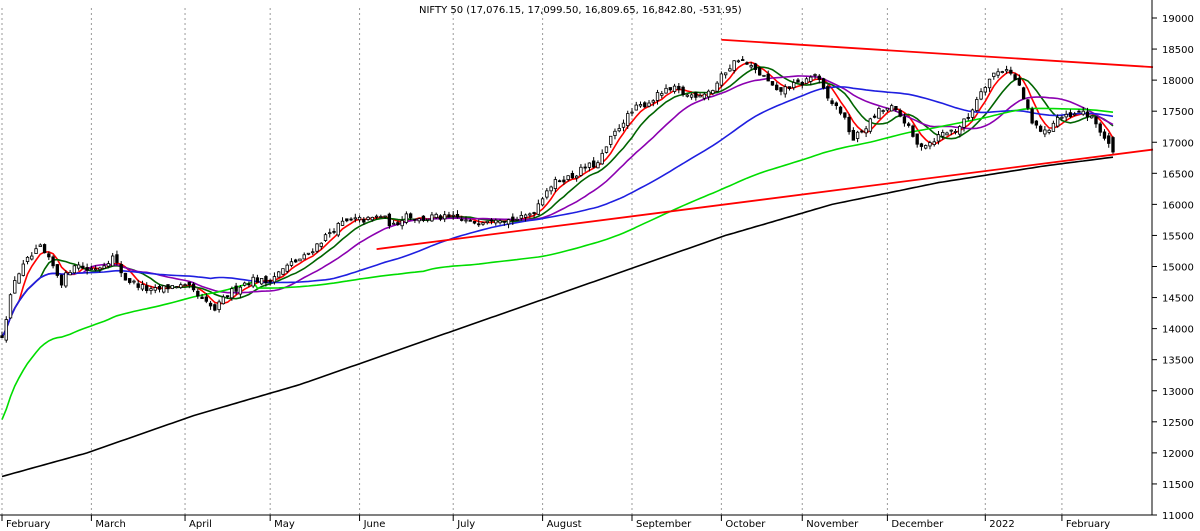 The image size is (1200, 531). I want to click on y-tick-label: 12000, so click(1178, 454).